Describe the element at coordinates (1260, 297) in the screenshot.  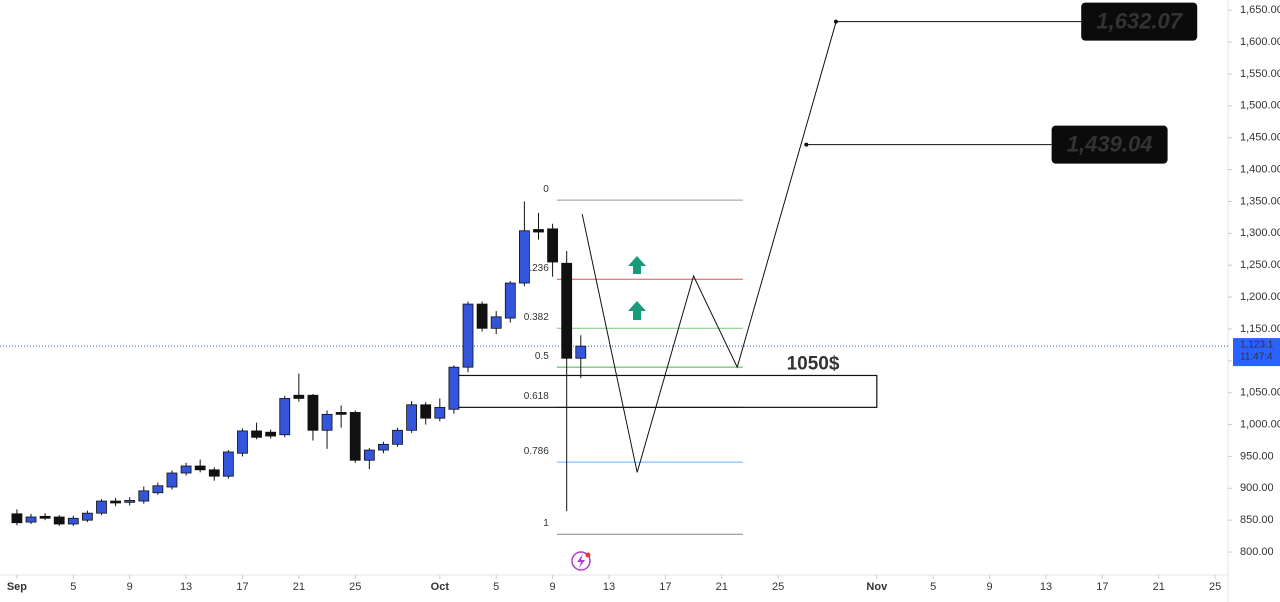
I see `y-tick-label: 1,200.00` at that location.